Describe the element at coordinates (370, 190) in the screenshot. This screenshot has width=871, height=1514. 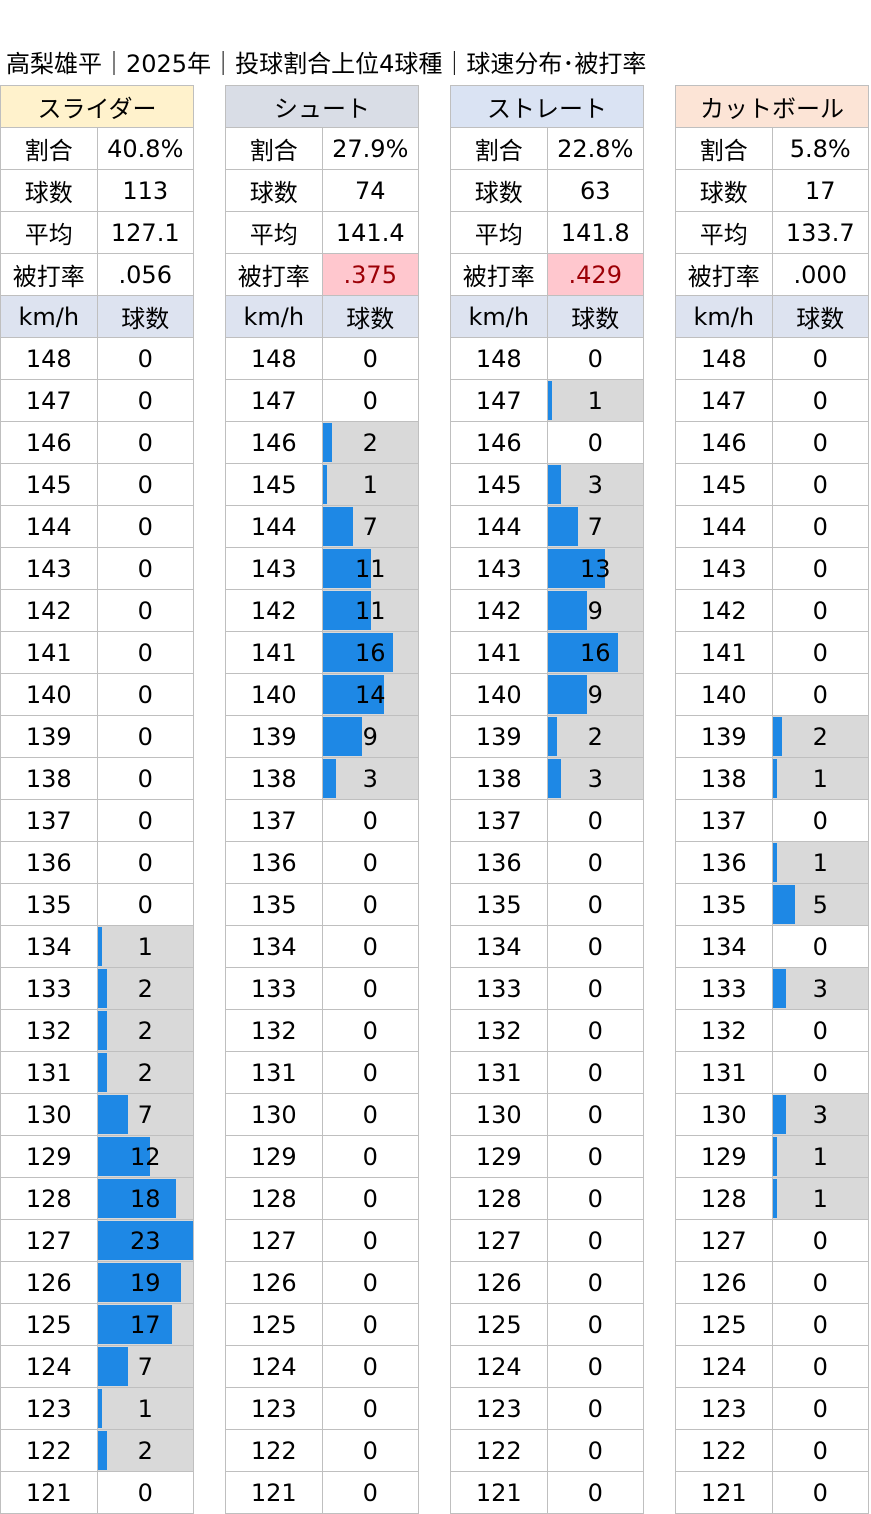
I see `stat-count-value: 74` at that location.